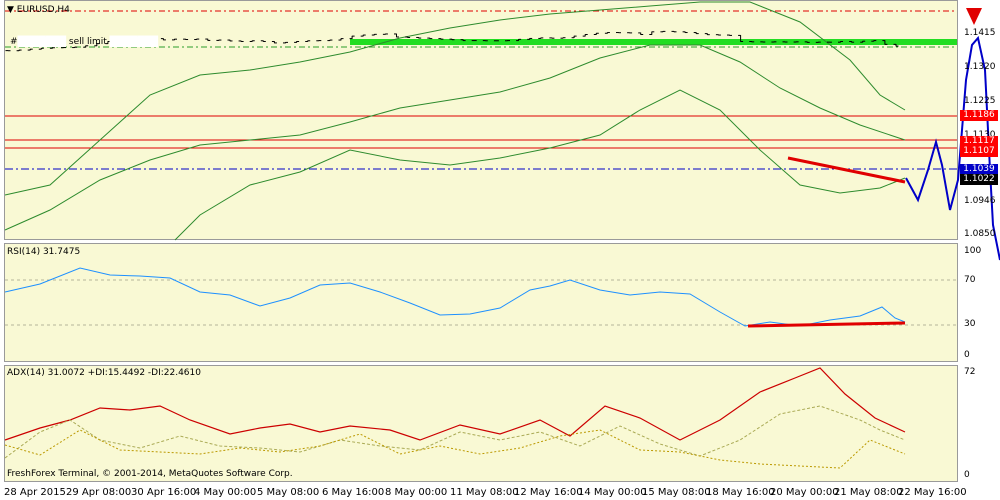 This screenshot has width=1000, height=500. What do you see at coordinates (44, 252) in the screenshot?
I see `rsi-label: RSI(14) 31.7475` at bounding box center [44, 252].